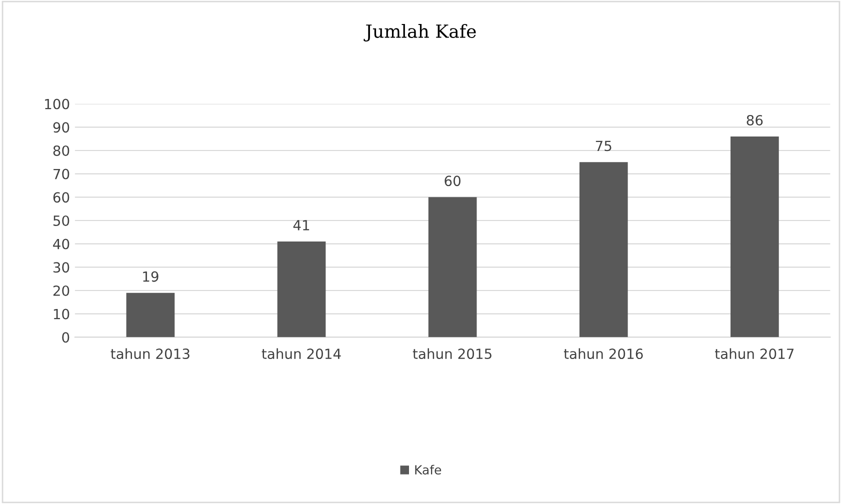  What do you see at coordinates (61, 197) in the screenshot?
I see `y-tick-label: 60` at bounding box center [61, 197].